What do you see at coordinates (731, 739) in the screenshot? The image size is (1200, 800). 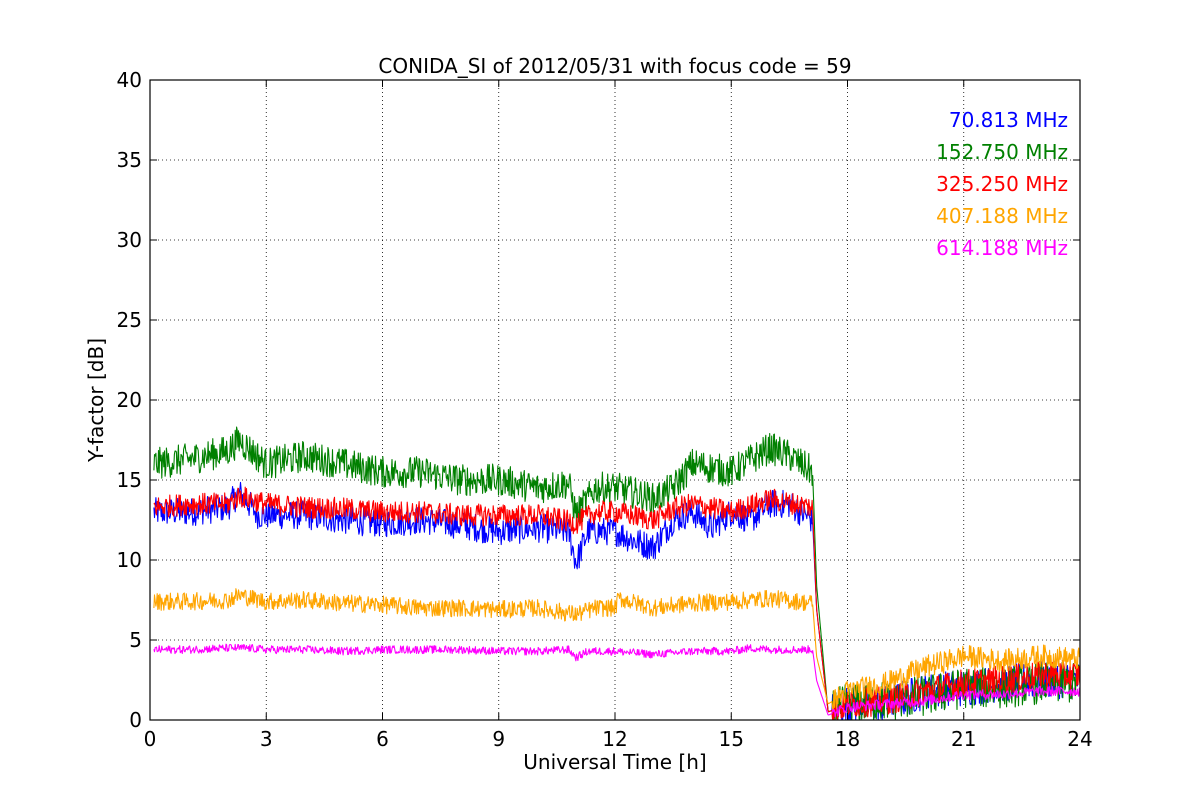 I see `x-tick-label: 15` at bounding box center [731, 739].